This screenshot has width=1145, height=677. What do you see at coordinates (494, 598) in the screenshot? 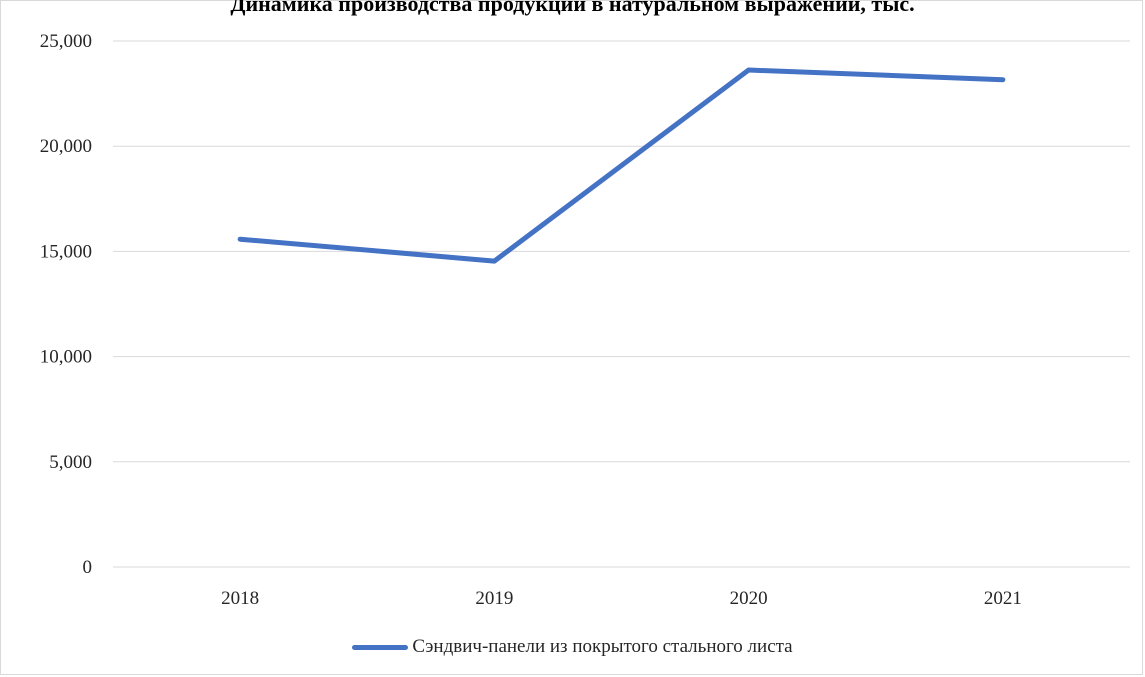
I see `x-tick-label: 2019` at bounding box center [494, 598].